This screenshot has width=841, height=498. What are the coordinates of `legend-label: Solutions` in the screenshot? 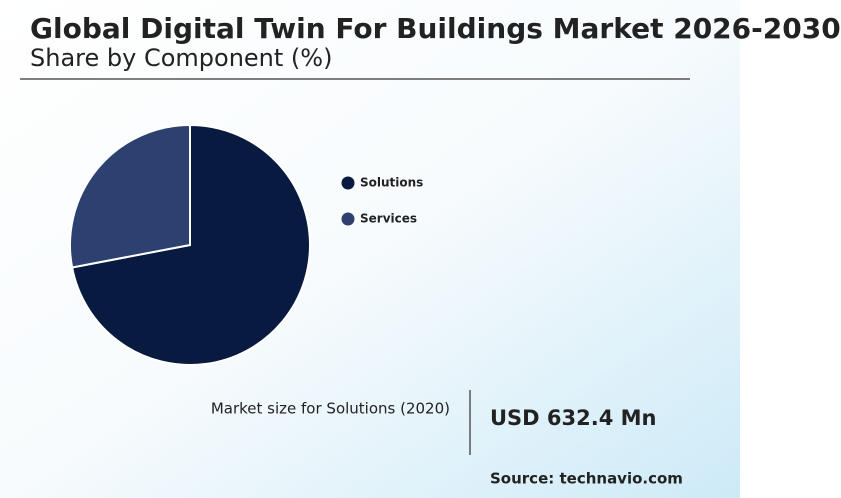 It's located at (391, 183).